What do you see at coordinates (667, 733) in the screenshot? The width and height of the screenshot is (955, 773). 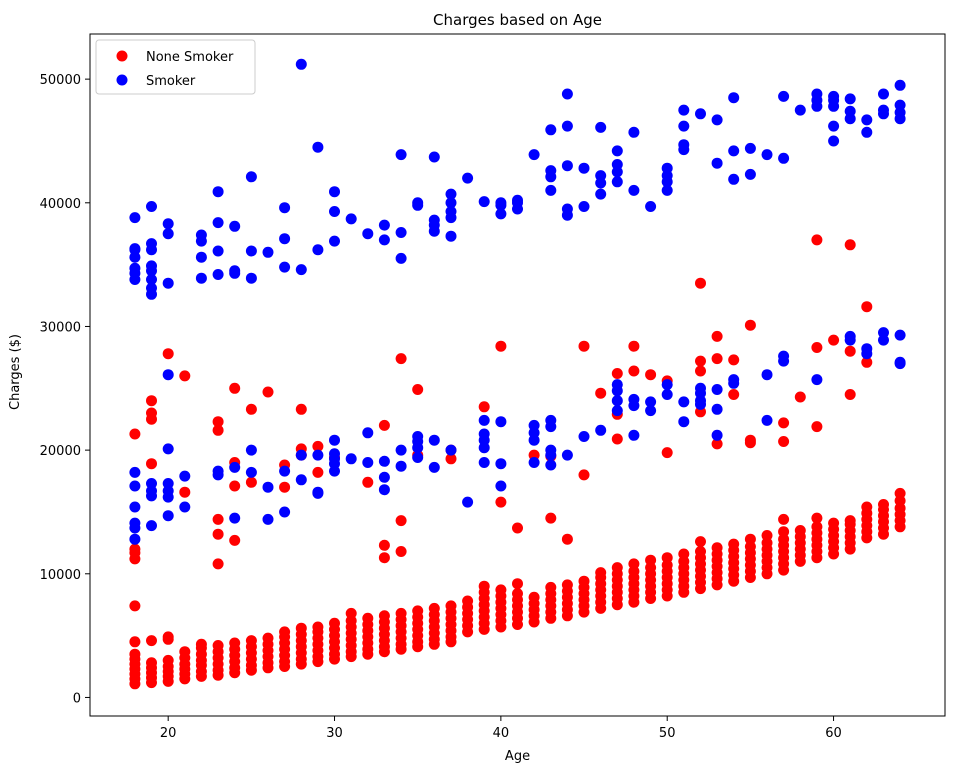 I see `x-tick-label: 50` at bounding box center [667, 733].